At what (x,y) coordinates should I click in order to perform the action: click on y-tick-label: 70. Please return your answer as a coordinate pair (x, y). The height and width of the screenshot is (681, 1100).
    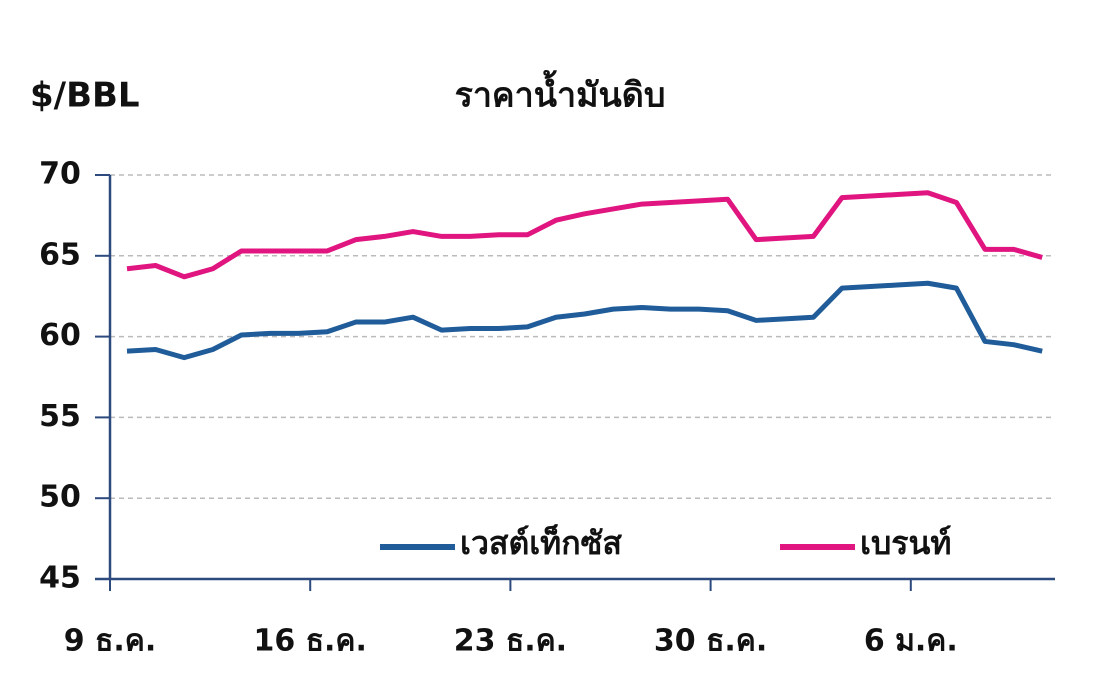
    Looking at the image, I should click on (60, 174).